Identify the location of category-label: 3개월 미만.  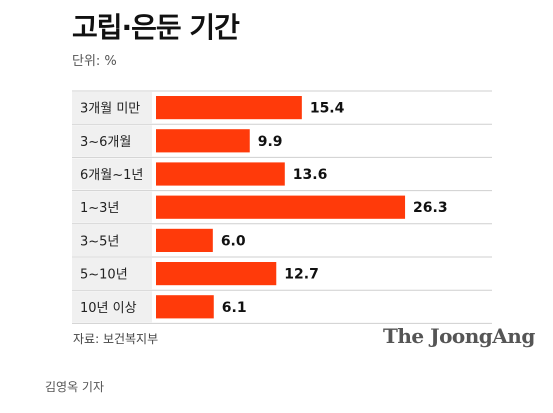
(110, 109).